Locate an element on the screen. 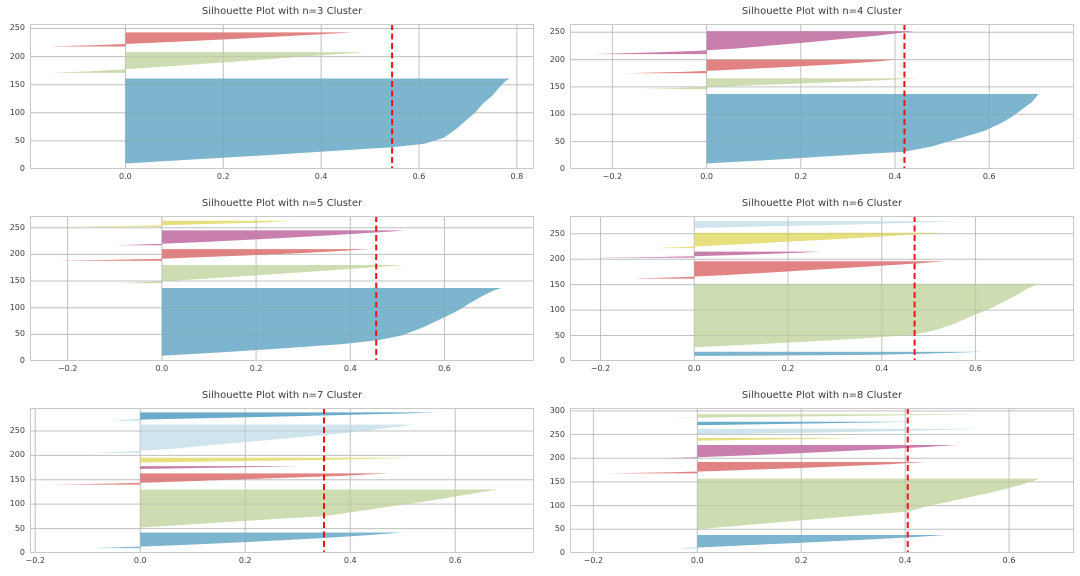  plot-area-n8 is located at coordinates (822, 480).